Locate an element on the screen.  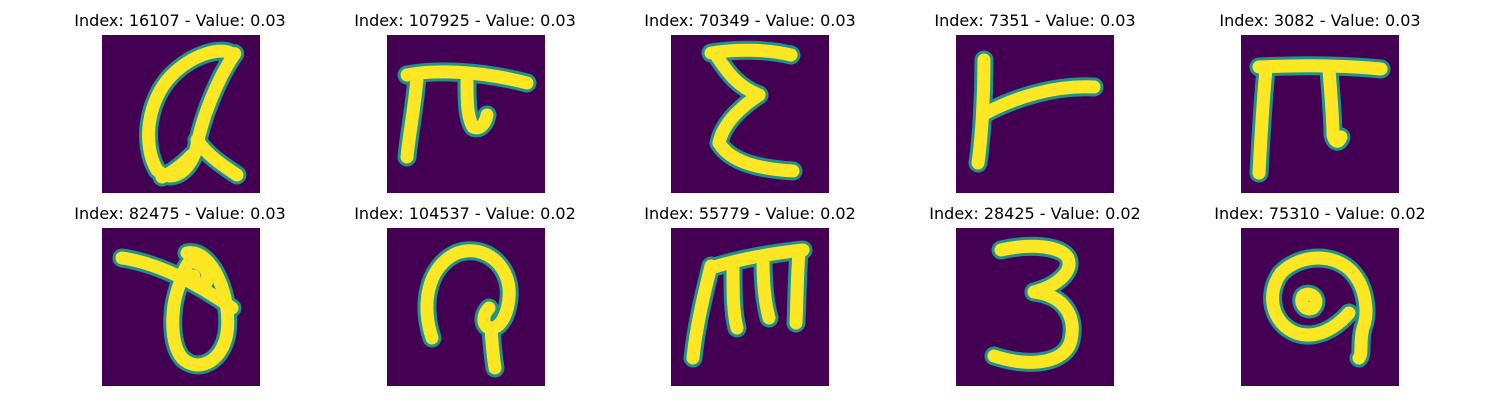
panel-title: Index: 107925 - Value: 0.03 is located at coordinates (465, 20).